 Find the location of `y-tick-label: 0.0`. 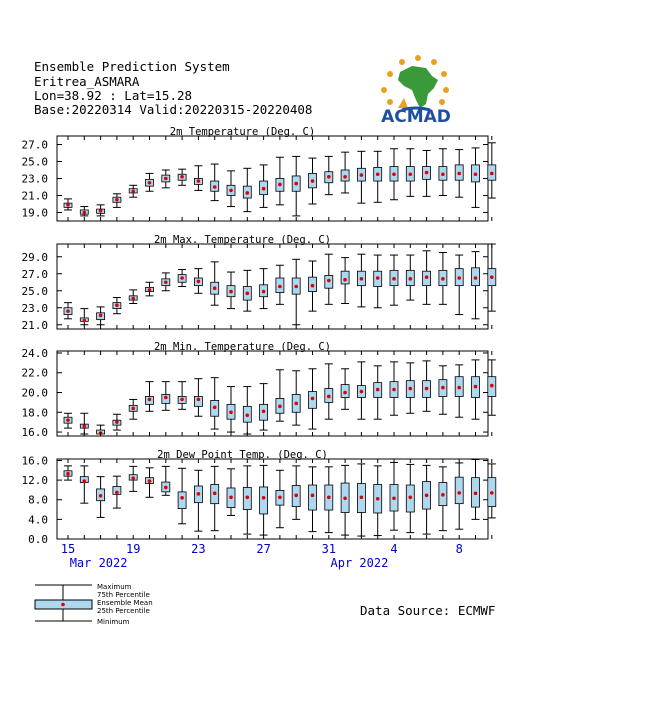

y-tick-label: 0.0 is located at coordinates (38, 539).